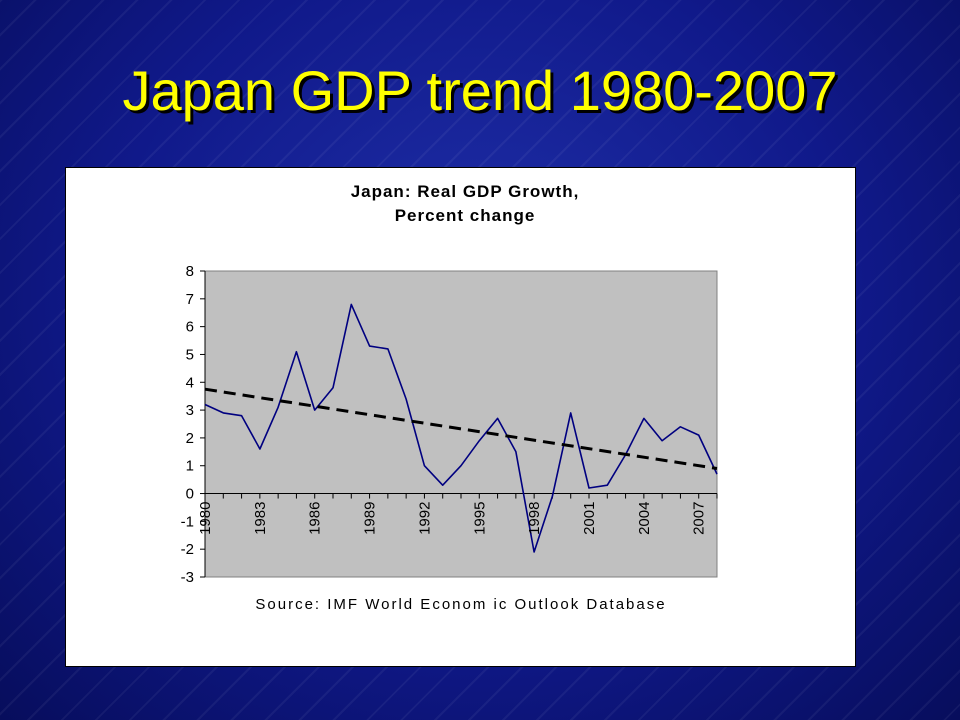 Image resolution: width=960 pixels, height=720 pixels. What do you see at coordinates (187, 521) in the screenshot?
I see `y-tick-label: -1` at bounding box center [187, 521].